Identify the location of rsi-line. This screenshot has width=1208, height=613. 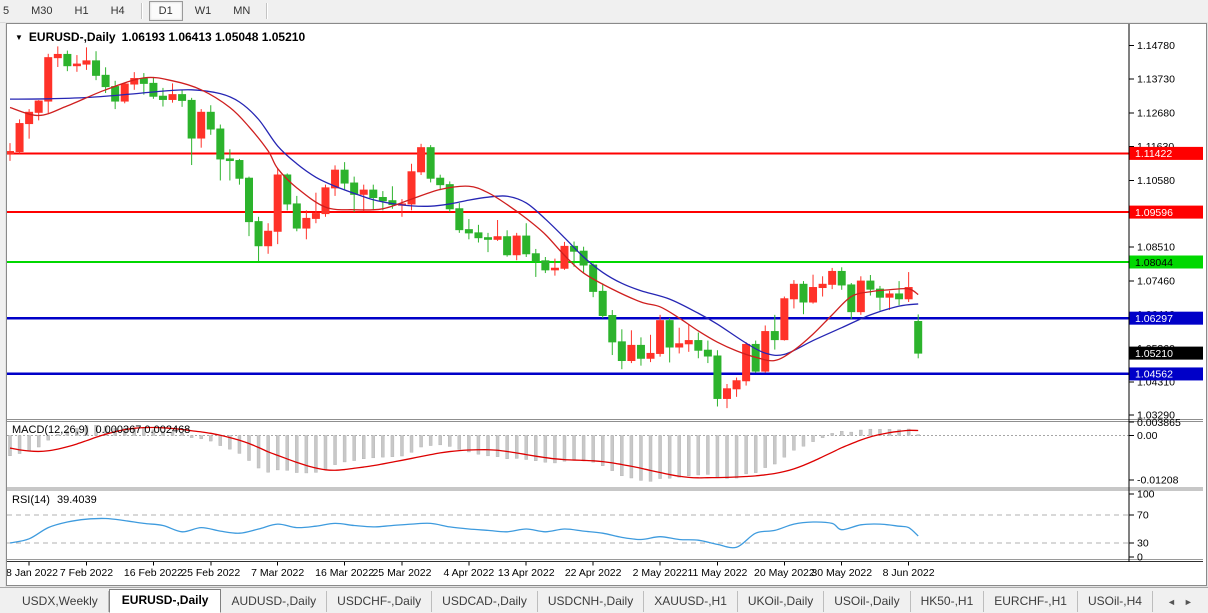
(464, 533).